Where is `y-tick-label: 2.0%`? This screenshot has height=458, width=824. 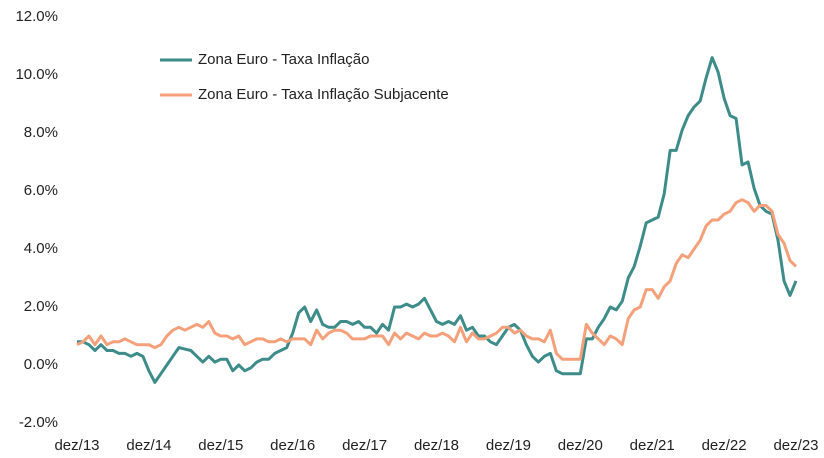
y-tick-label: 2.0% is located at coordinates (41, 306).